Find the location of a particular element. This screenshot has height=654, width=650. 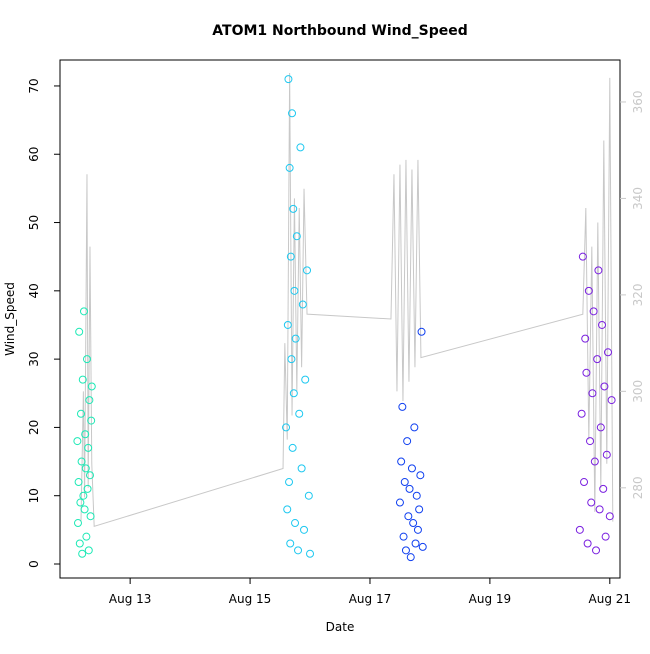

y-tick-label: 70 is located at coordinates (34, 85).